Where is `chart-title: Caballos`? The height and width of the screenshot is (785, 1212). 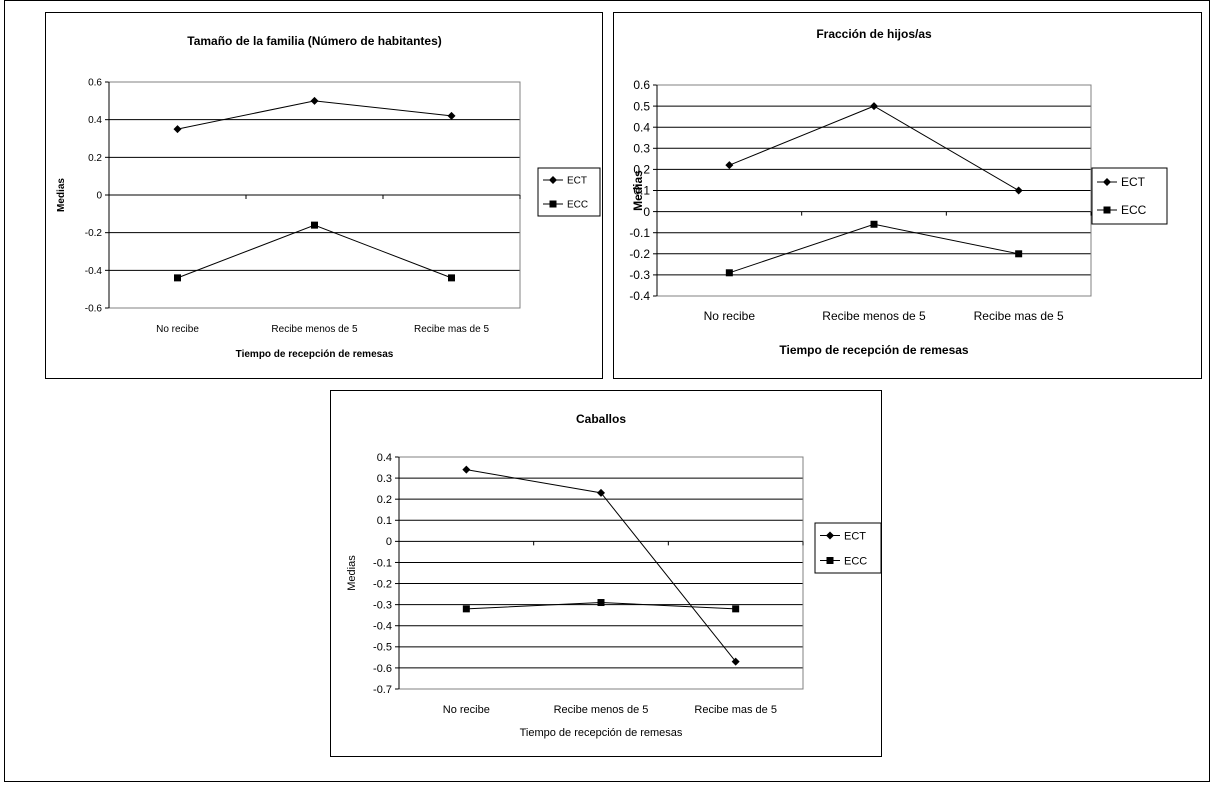
chart-title: Caballos is located at coordinates (601, 419).